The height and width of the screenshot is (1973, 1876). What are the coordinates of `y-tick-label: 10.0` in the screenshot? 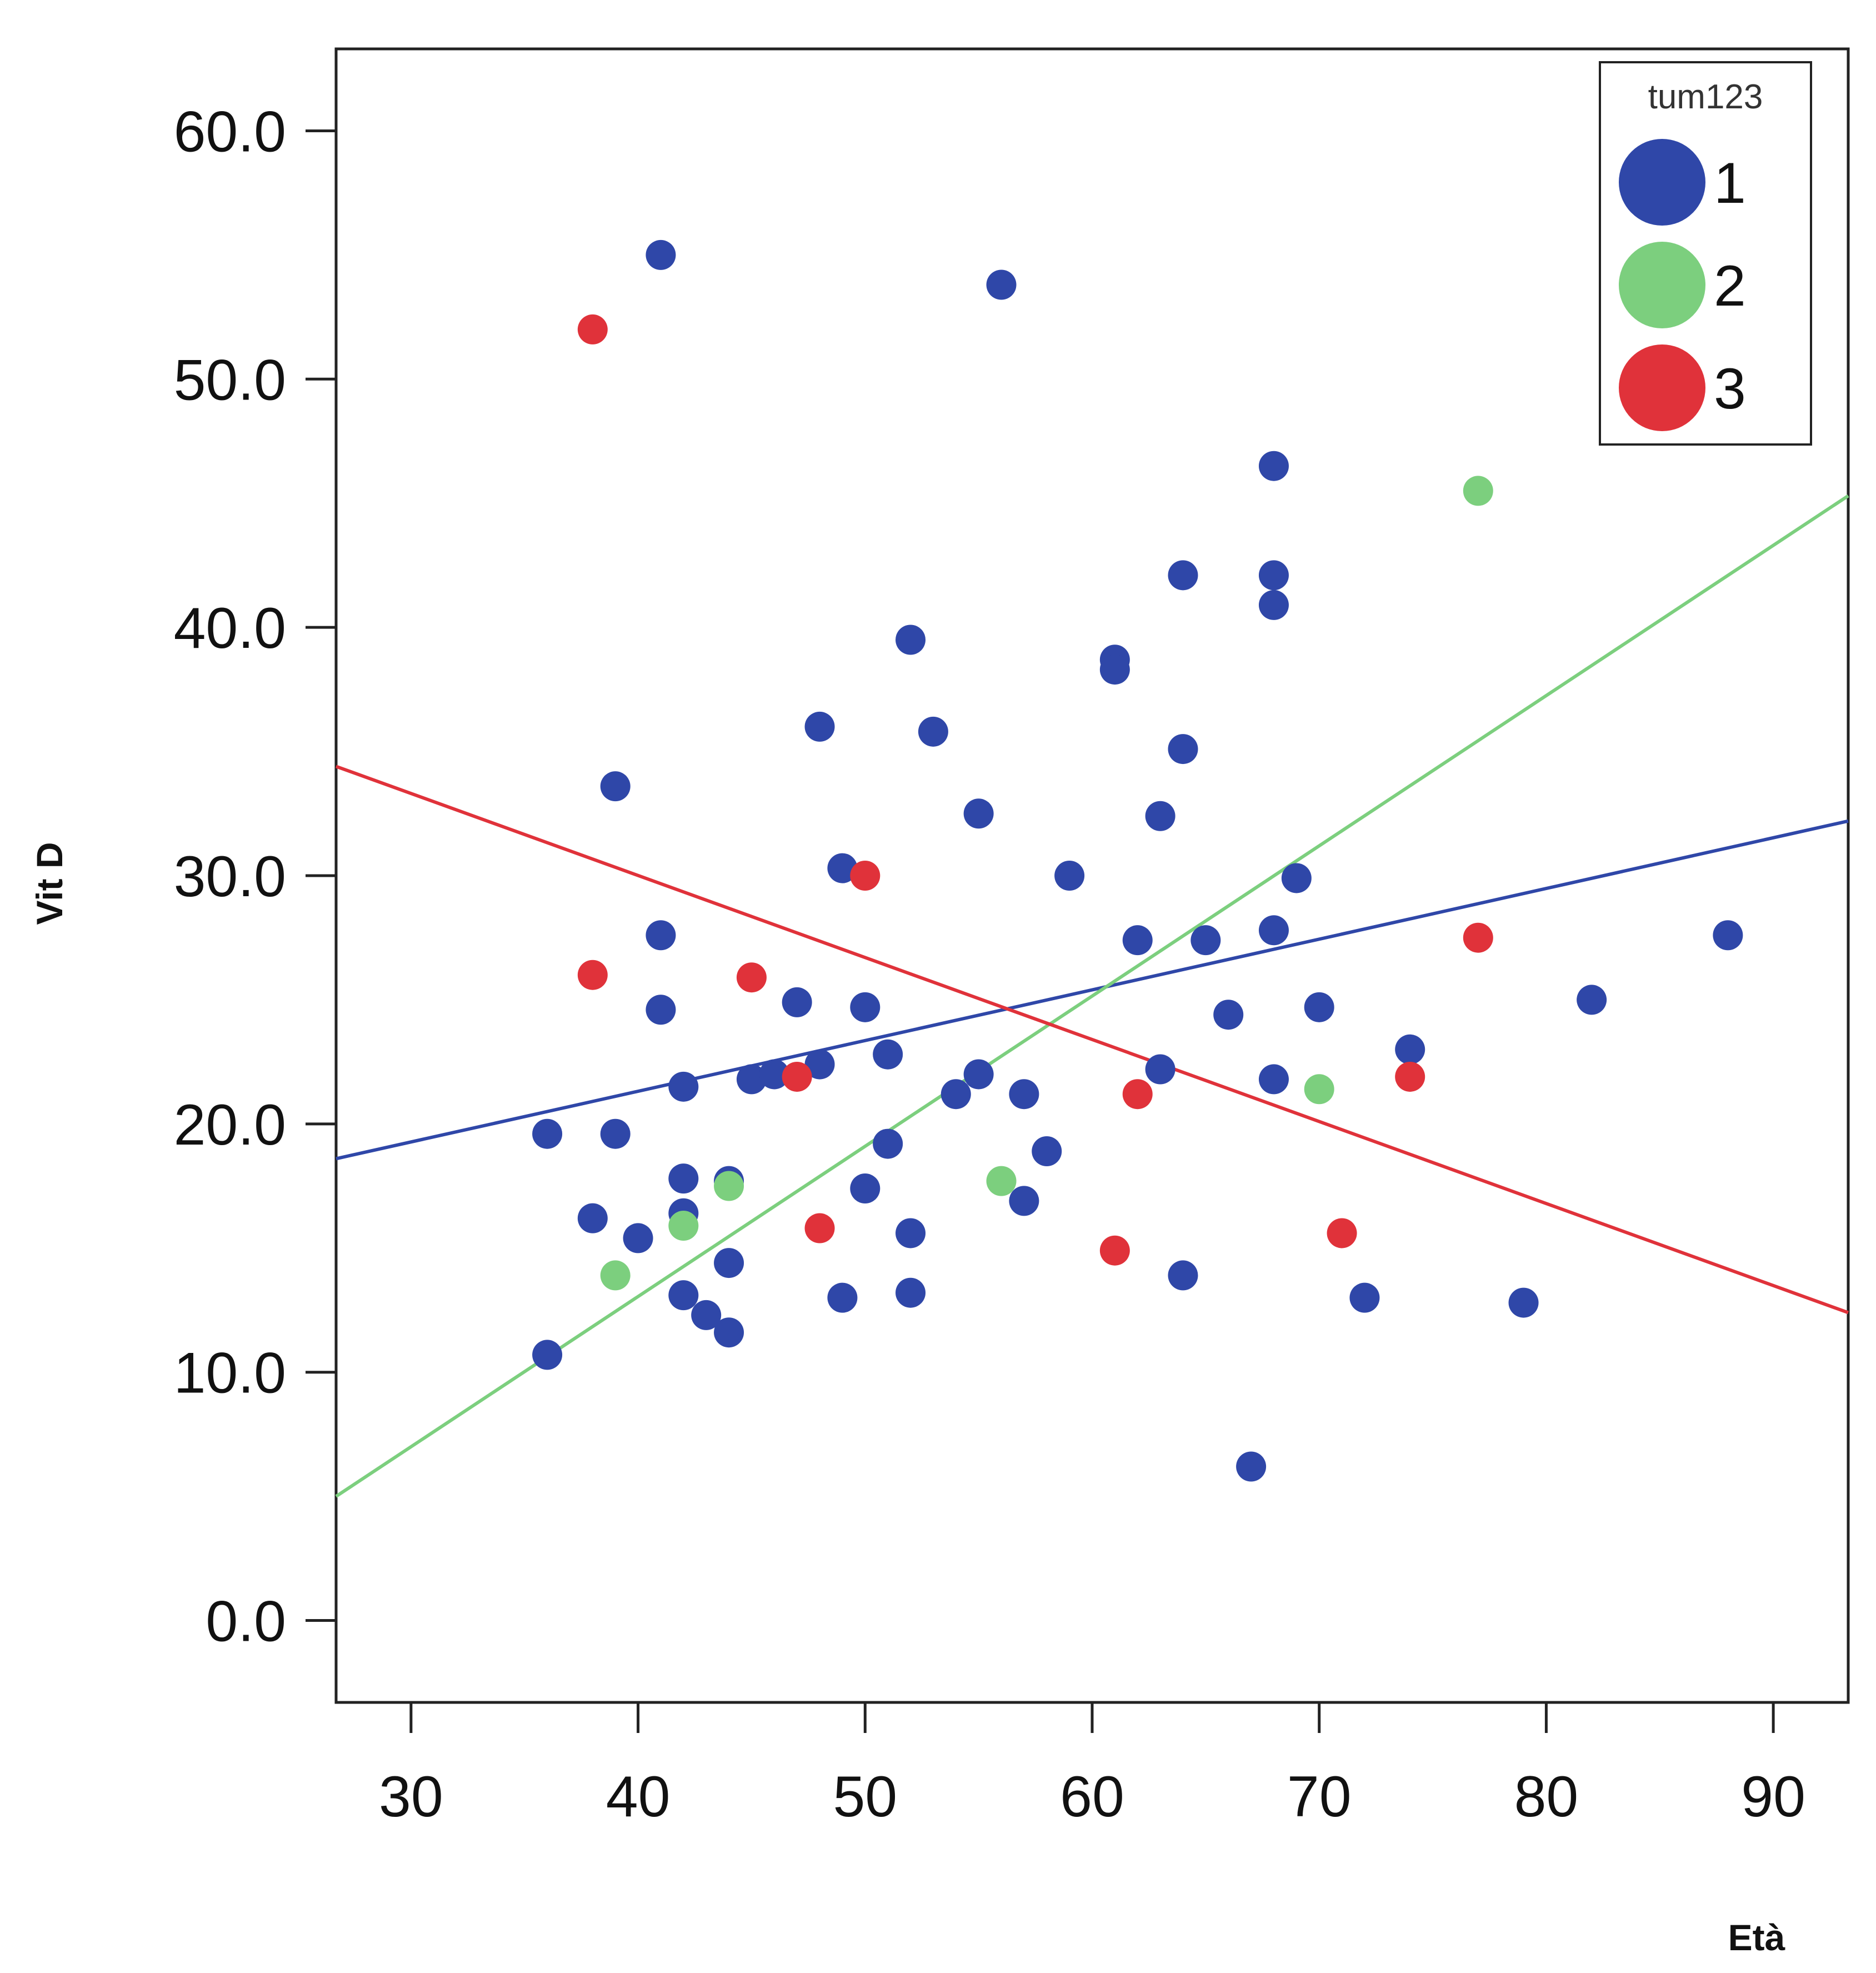 It's located at (230, 1374).